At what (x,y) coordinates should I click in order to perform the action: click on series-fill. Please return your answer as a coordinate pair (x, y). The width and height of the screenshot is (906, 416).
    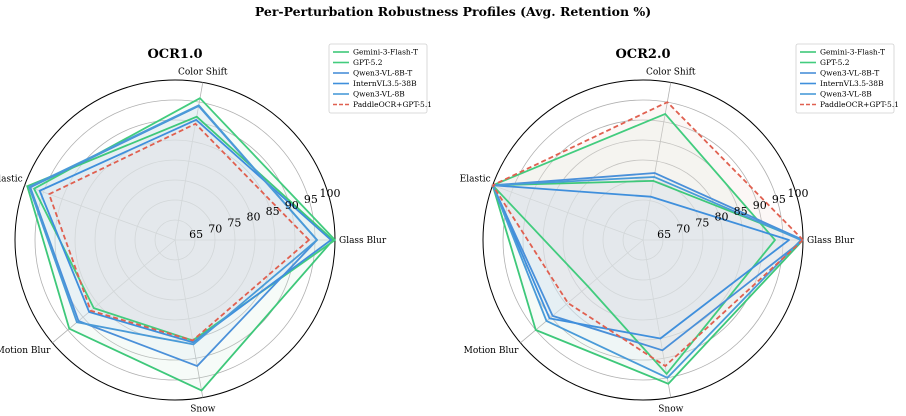
    Looking at the image, I should click on (647, 262).